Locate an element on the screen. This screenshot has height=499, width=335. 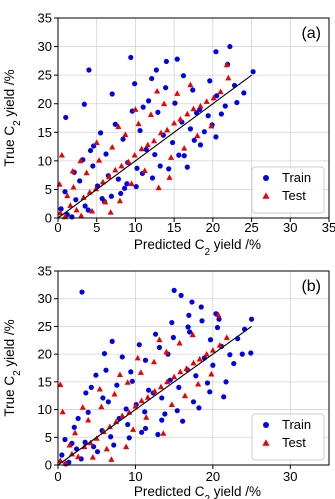
legend-label-train: Train is located at coordinates (296, 177).